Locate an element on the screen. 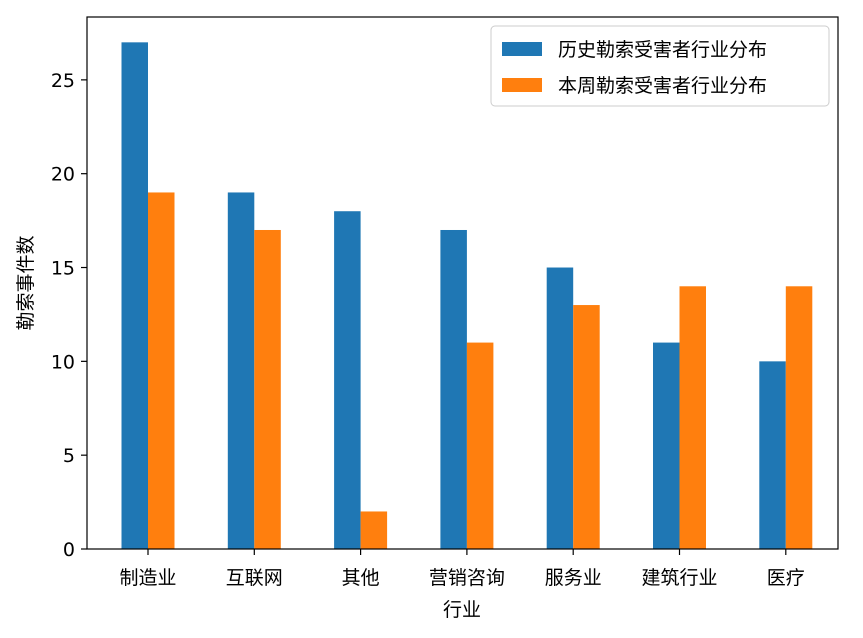 Image resolution: width=863 pixels, height=638 pixels. x-tick-label: 互联网 is located at coordinates (254, 578).